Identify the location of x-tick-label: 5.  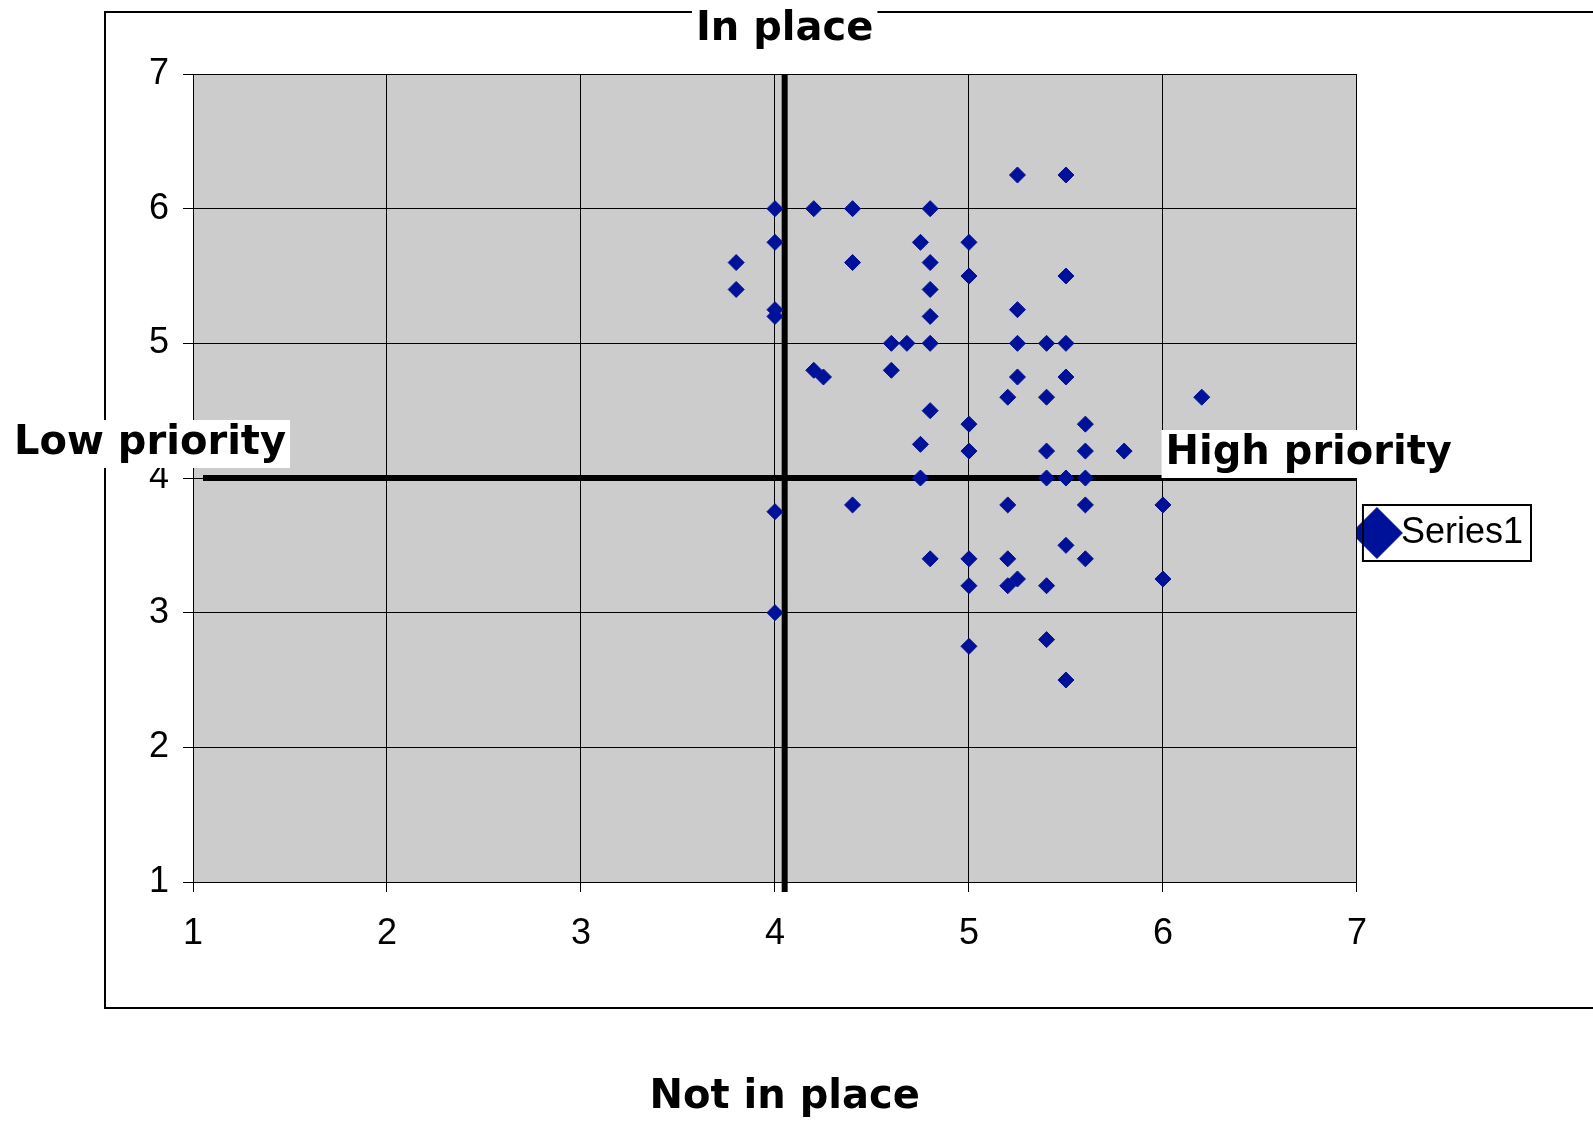
(968, 931).